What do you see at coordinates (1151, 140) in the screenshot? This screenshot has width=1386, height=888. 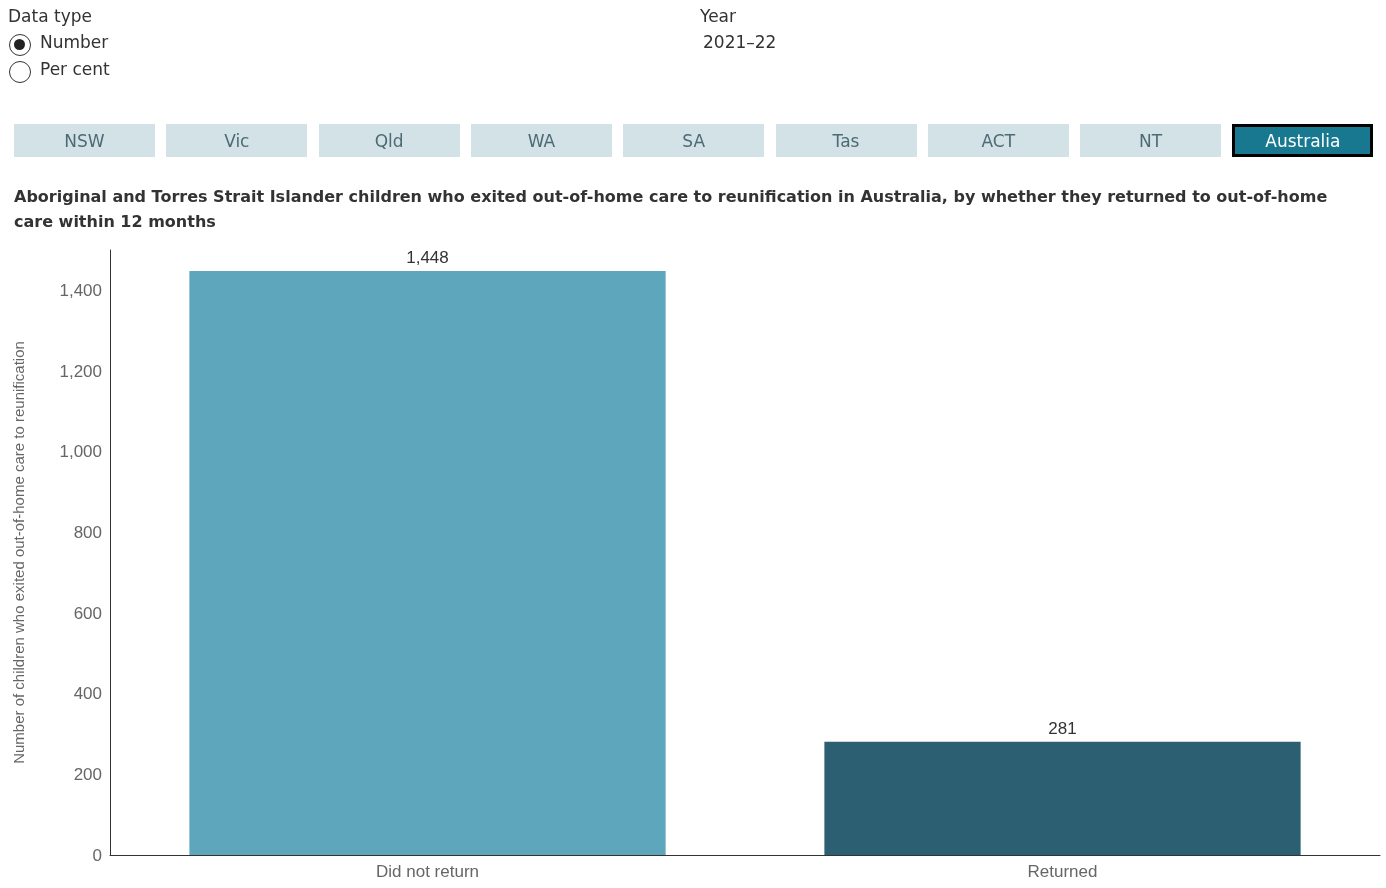 I see `text: NT` at bounding box center [1151, 140].